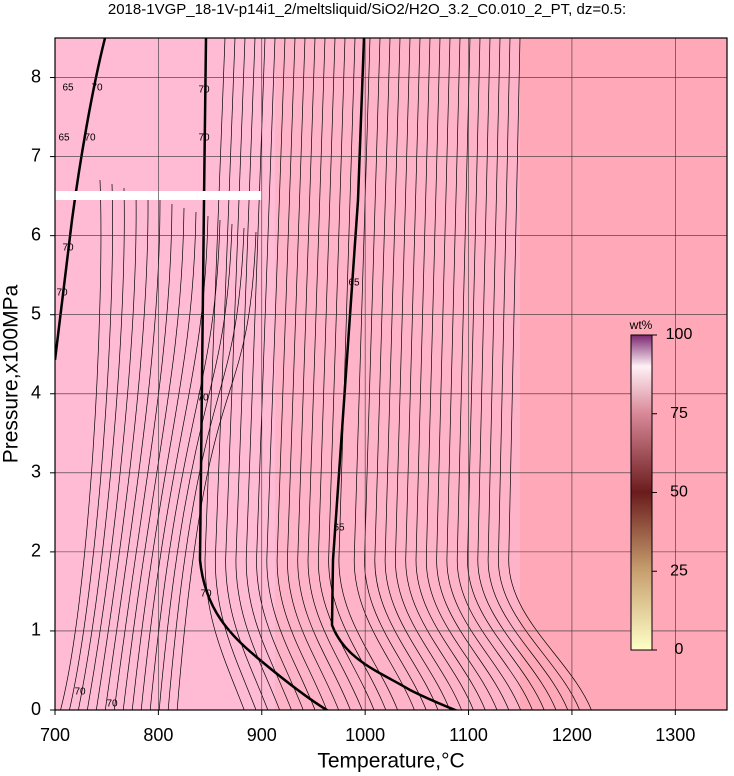  What do you see at coordinates (390, 761) in the screenshot?
I see `x-axis-label: Temperature,°C` at bounding box center [390, 761].